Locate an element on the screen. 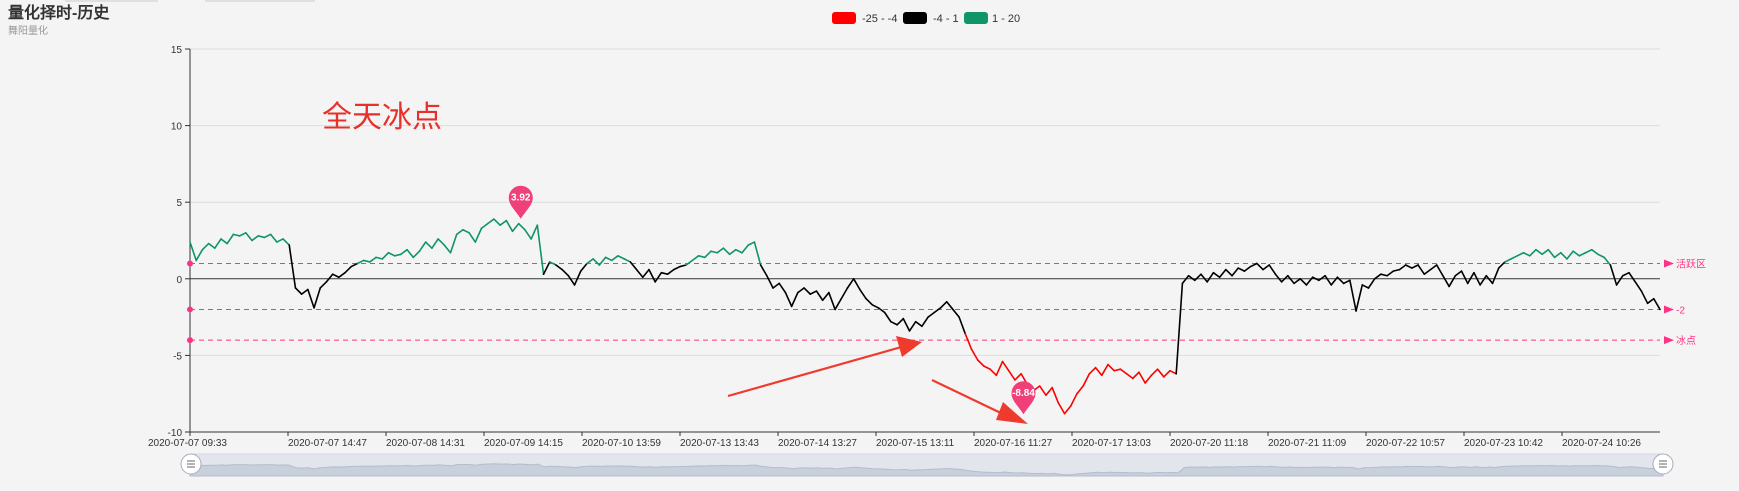 The width and height of the screenshot is (1739, 491). legend-item: 1 - 20 is located at coordinates (992, 18).